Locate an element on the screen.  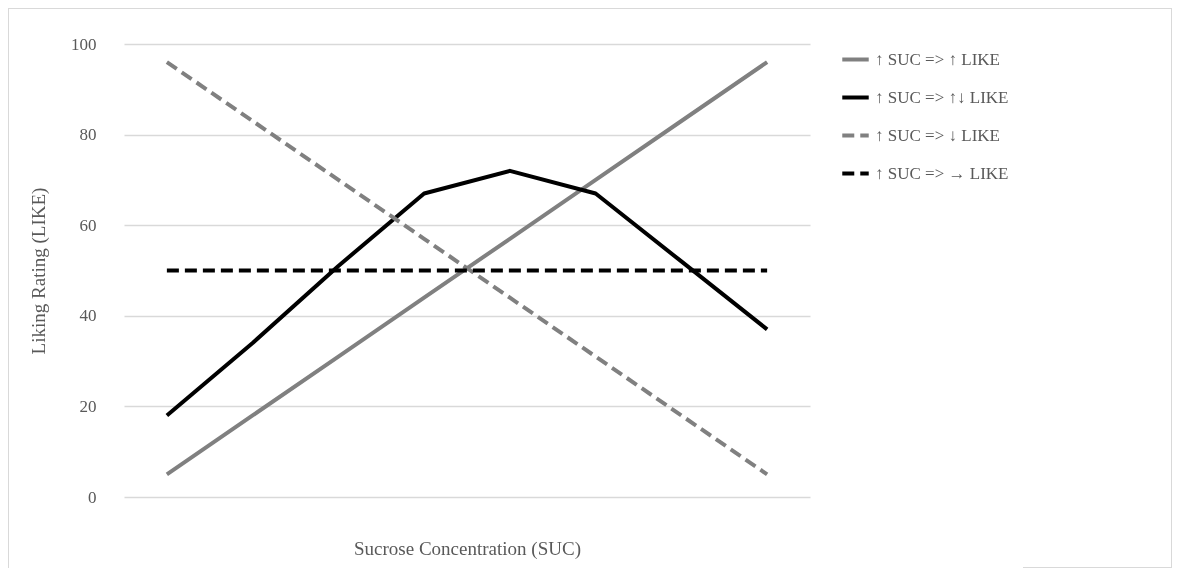
y-tick-label: 60 is located at coordinates (88, 225).